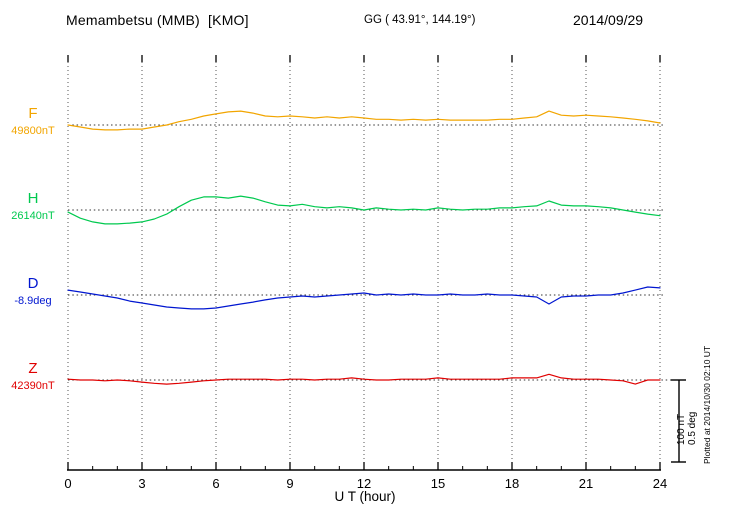 The width and height of the screenshot is (730, 520). What do you see at coordinates (420, 20) in the screenshot?
I see `geo-coordinates: GG ( 43.91°, 144.19°)` at bounding box center [420, 20].